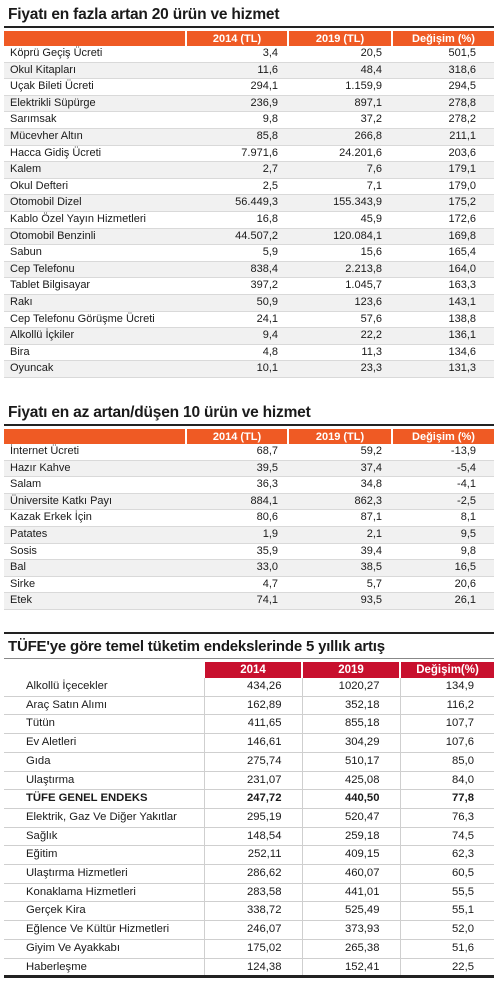  Describe the element at coordinates (95, 303) in the screenshot. I see `row-label: Rakı` at that location.